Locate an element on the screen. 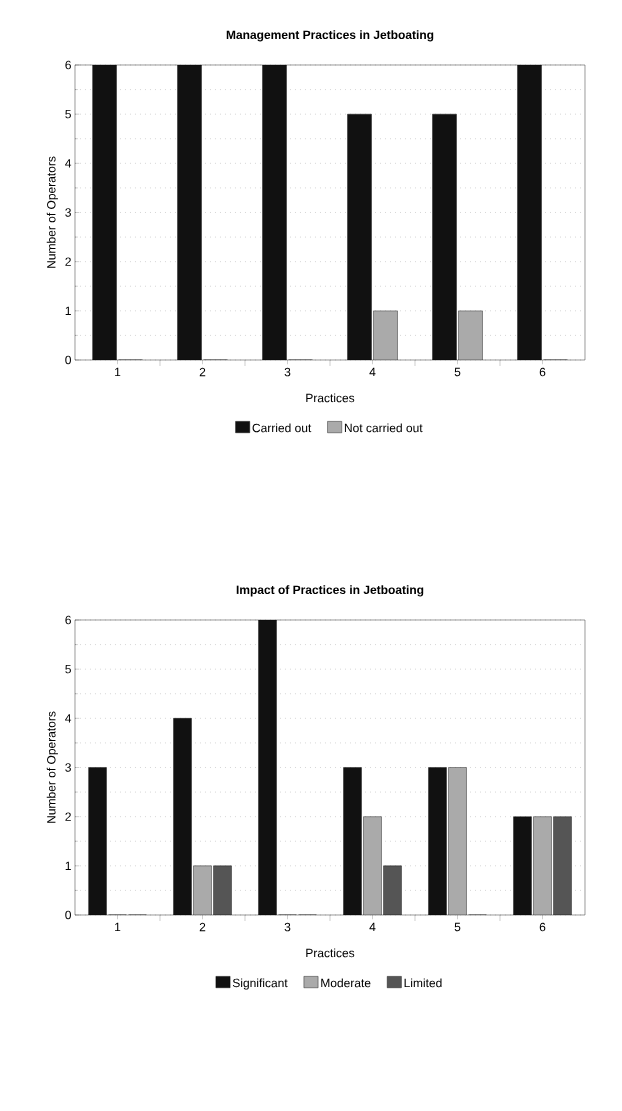 This screenshot has height=1111, width=622. legend-label: Carried out is located at coordinates (282, 428).